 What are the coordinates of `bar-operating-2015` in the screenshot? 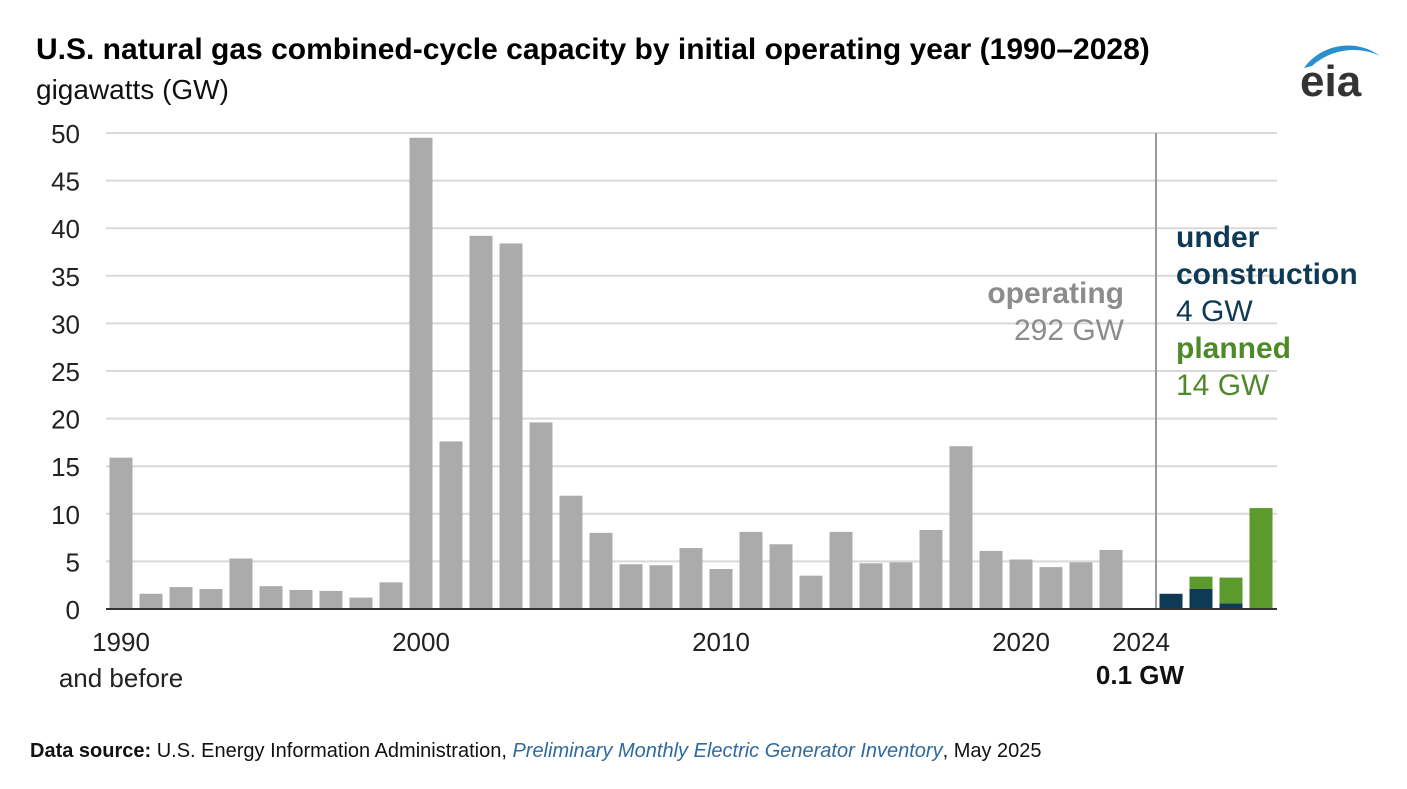 It's located at (871, 586).